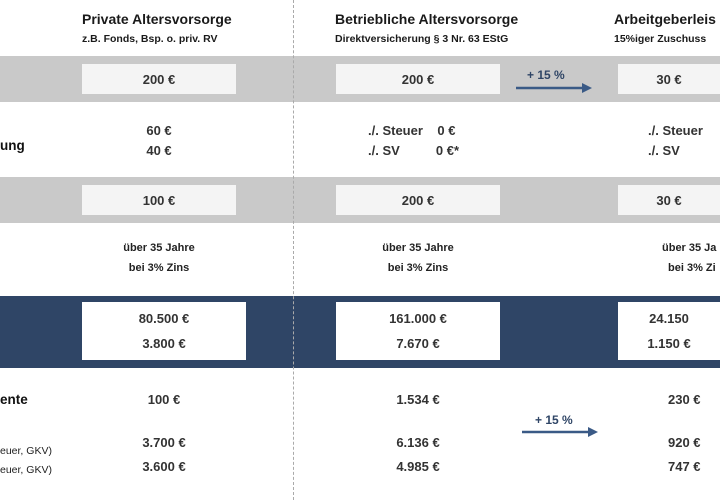 This screenshot has height=500, width=720. What do you see at coordinates (692, 268) in the screenshot?
I see `period-employer-2: bei 3% Zi` at bounding box center [692, 268].